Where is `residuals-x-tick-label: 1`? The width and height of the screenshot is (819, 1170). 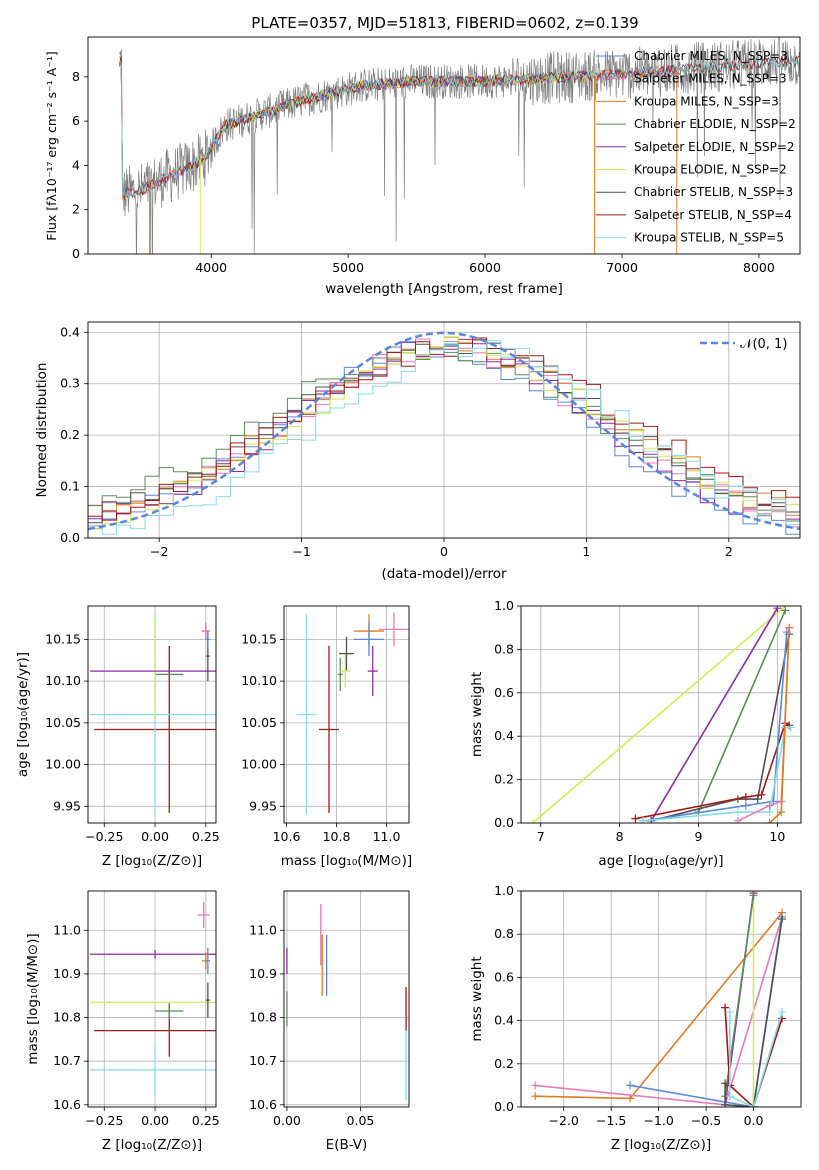 residuals-x-tick-label: 1 is located at coordinates (586, 551).